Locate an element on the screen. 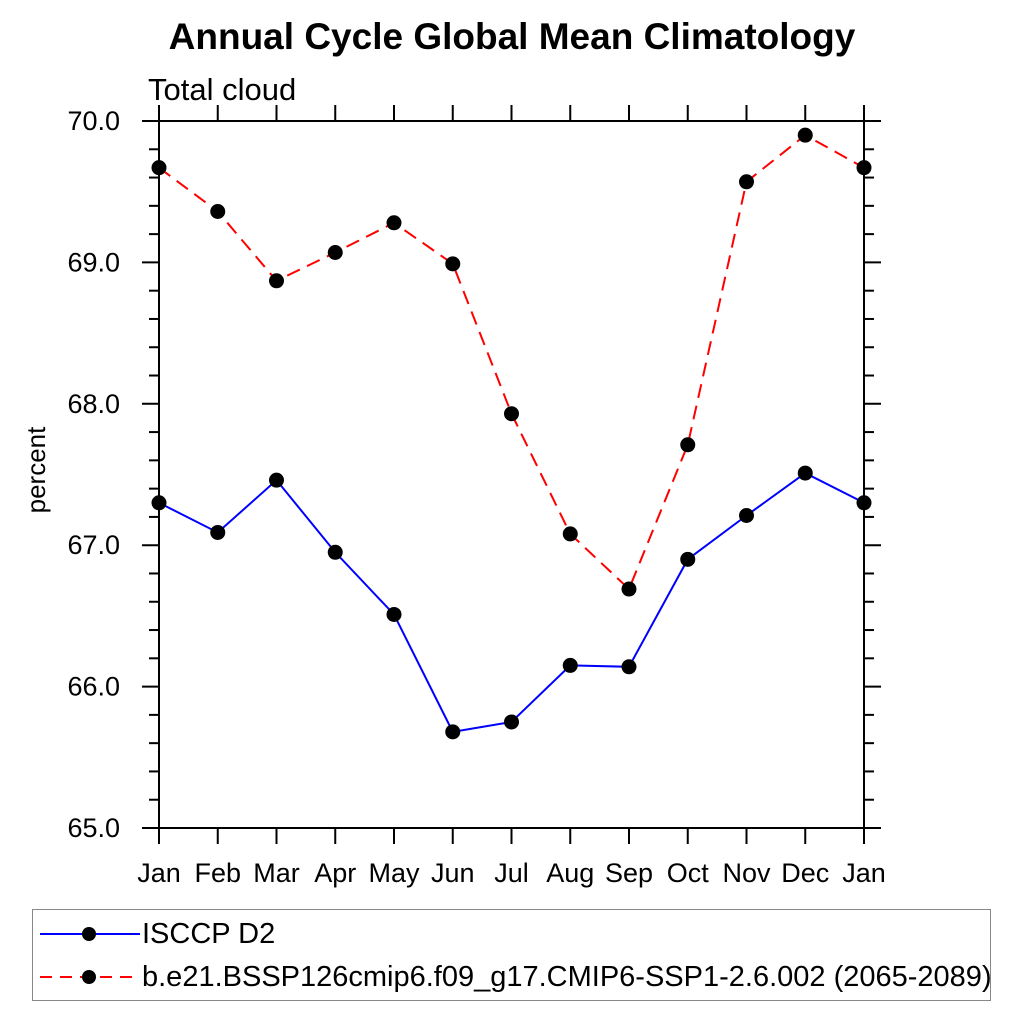  x-tick-label: Oct is located at coordinates (688, 873).